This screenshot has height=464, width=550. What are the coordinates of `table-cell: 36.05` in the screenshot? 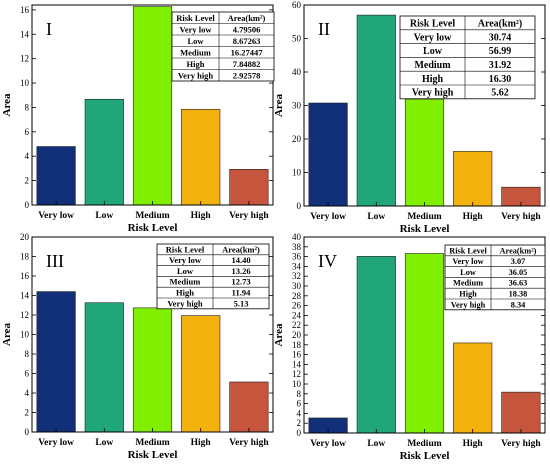 It's located at (518, 272).